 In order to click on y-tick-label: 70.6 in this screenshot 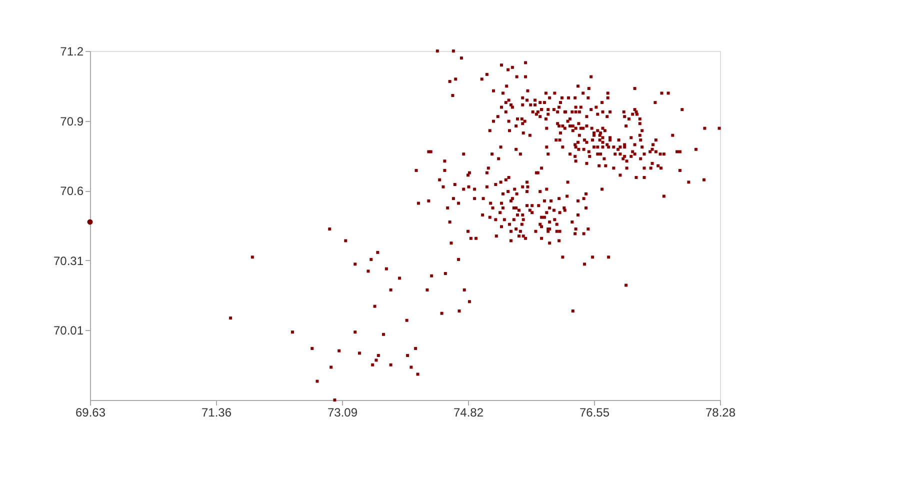, I will do `click(72, 191)`.